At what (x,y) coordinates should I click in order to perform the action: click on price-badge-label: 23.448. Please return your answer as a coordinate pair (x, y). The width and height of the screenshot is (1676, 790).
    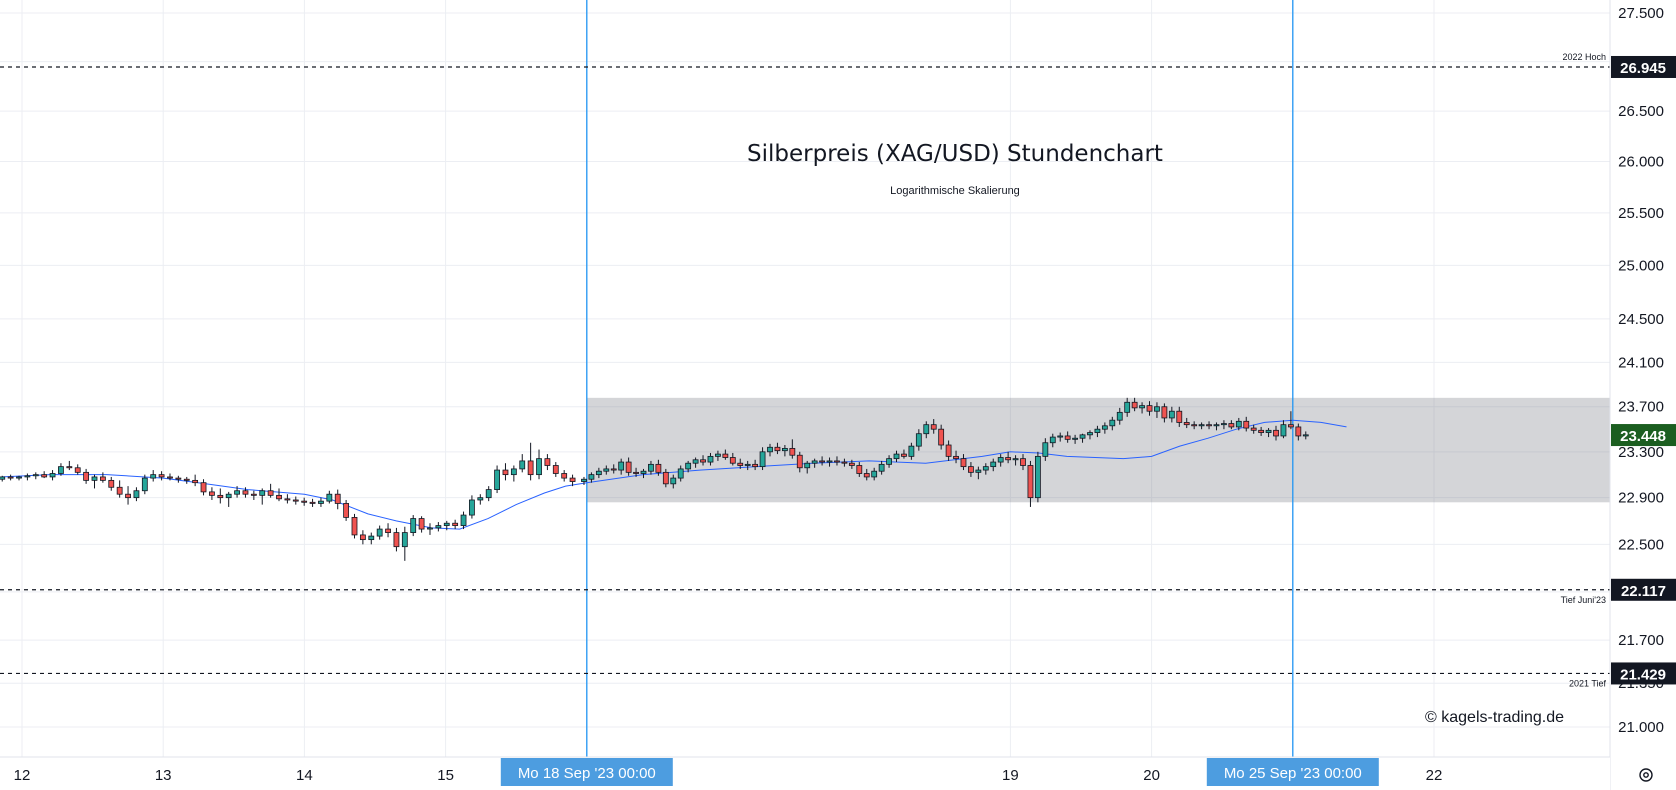
    Looking at the image, I should click on (1643, 436).